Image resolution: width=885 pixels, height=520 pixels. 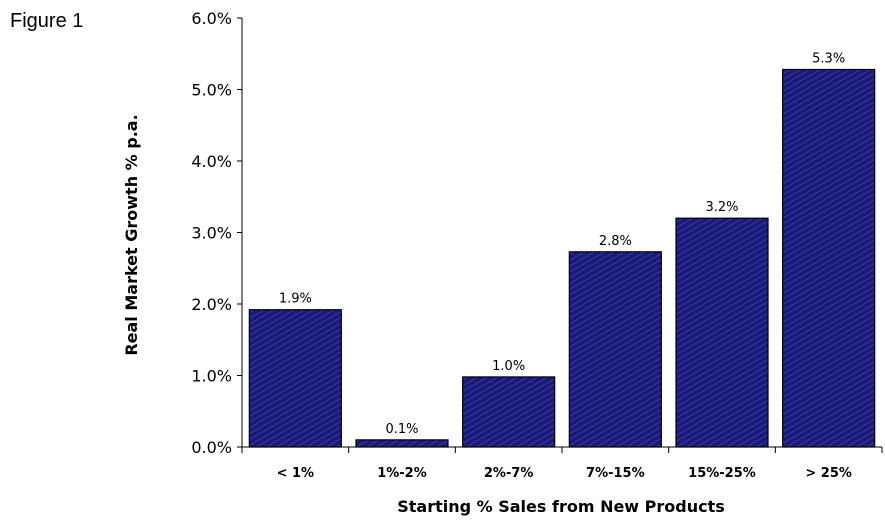 I want to click on bar-value-label: 2.8%, so click(x=615, y=241).